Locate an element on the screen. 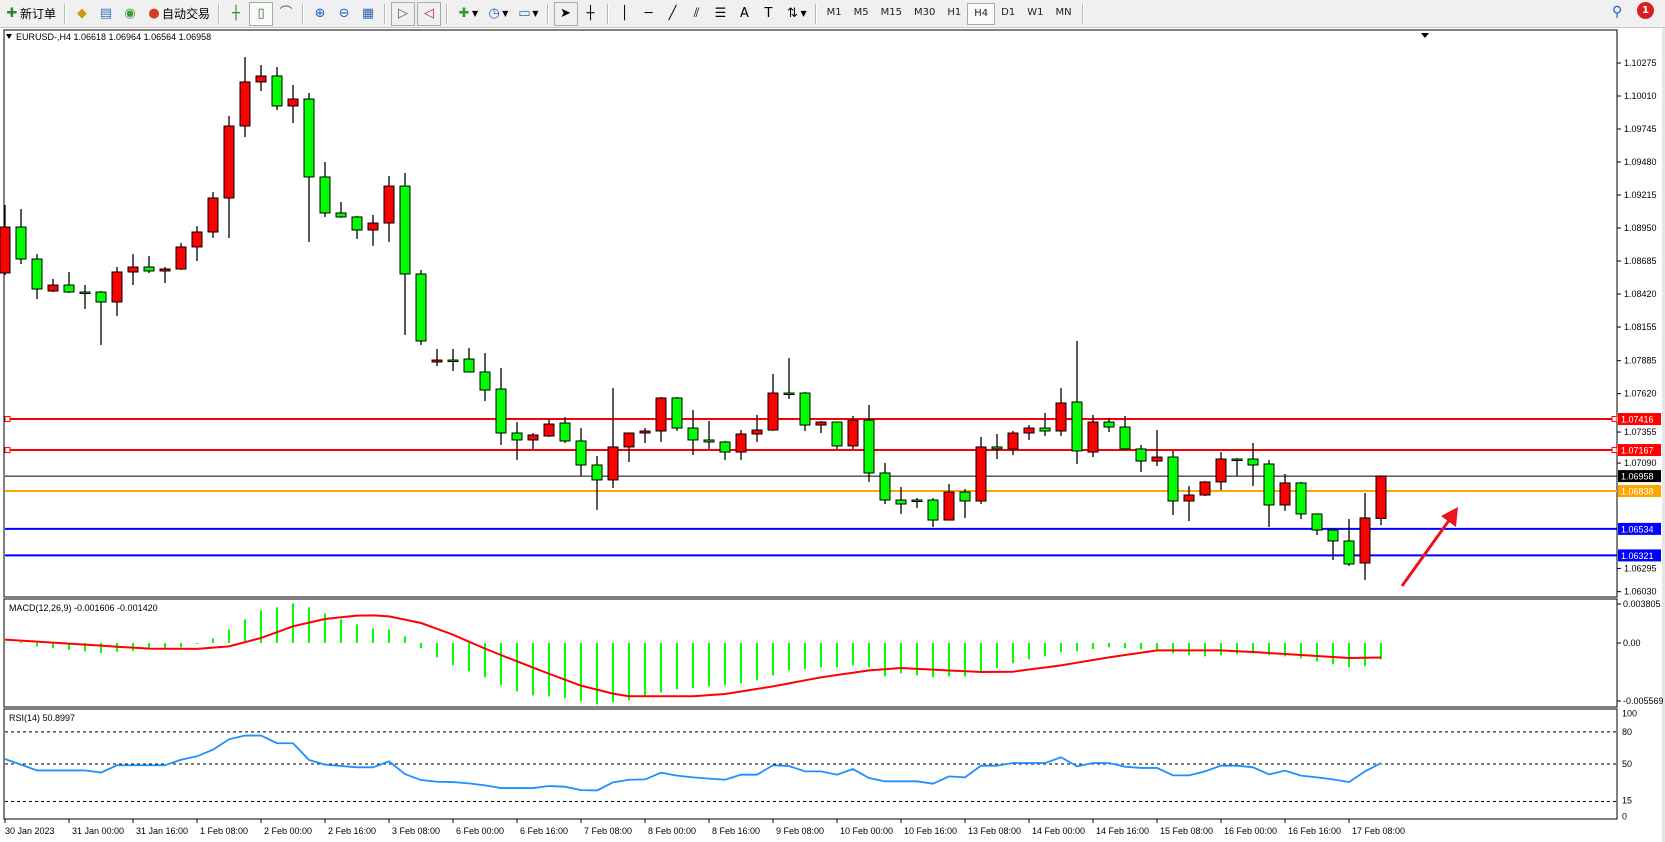 The height and width of the screenshot is (842, 1665). candlestick-button: ▯ is located at coordinates (261, 13).